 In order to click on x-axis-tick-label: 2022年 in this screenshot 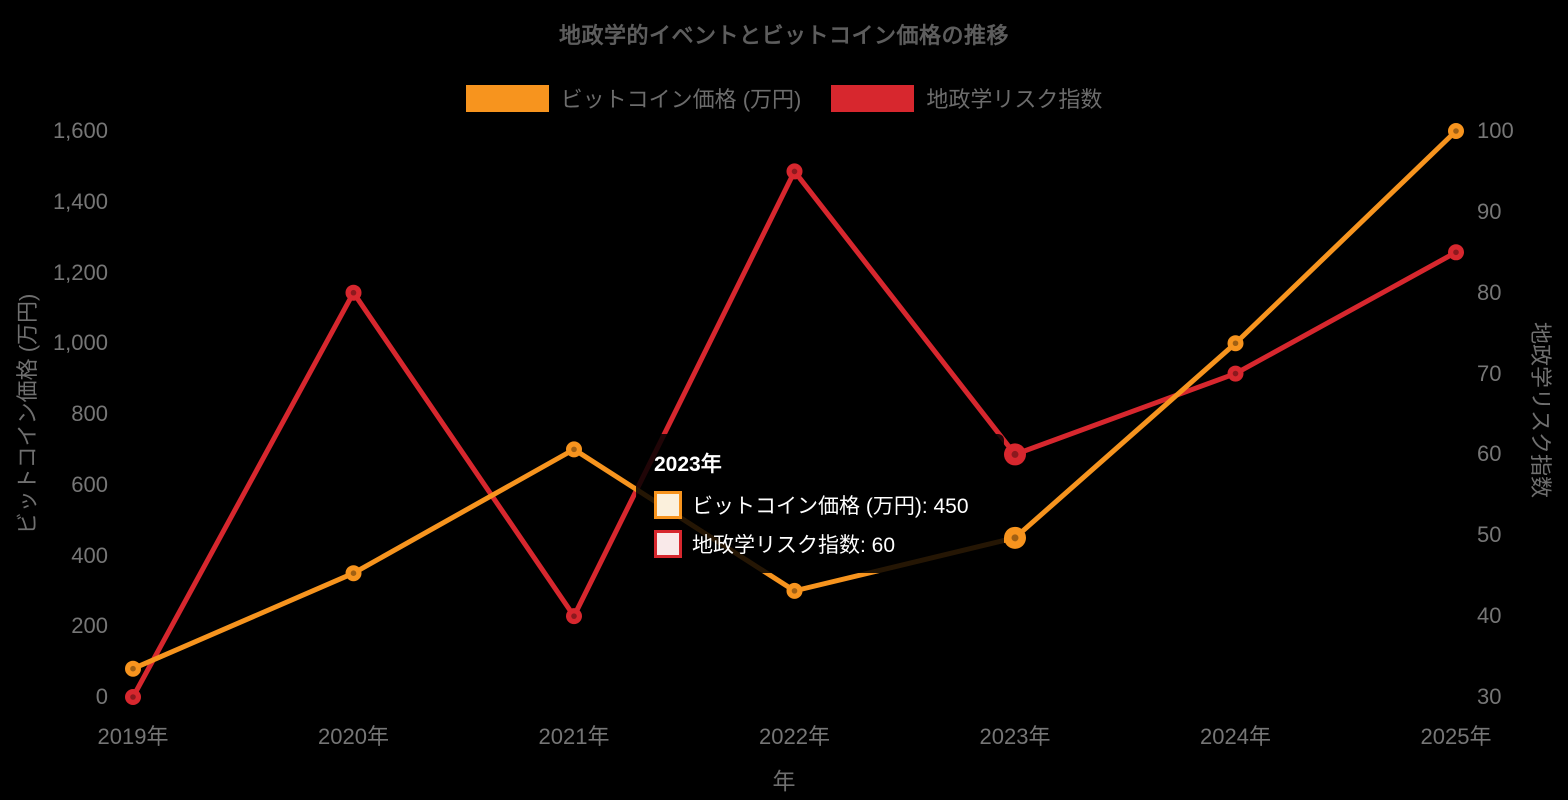, I will do `click(794, 736)`.